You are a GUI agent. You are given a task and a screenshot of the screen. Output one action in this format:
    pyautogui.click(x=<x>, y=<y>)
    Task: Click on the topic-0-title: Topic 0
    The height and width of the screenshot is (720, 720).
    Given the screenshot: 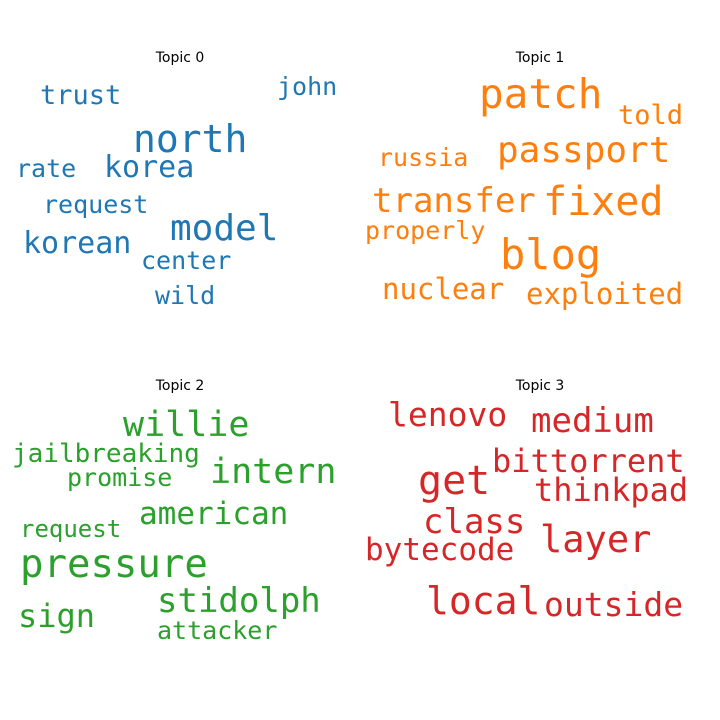 What is the action you would take?
    pyautogui.click(x=180, y=58)
    